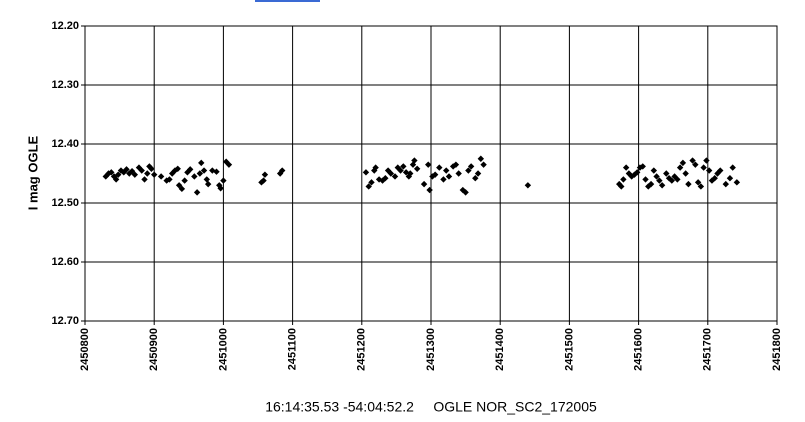 The width and height of the screenshot is (805, 422). Describe the element at coordinates (65, 321) in the screenshot. I see `y-tick-label: 12.70` at that location.